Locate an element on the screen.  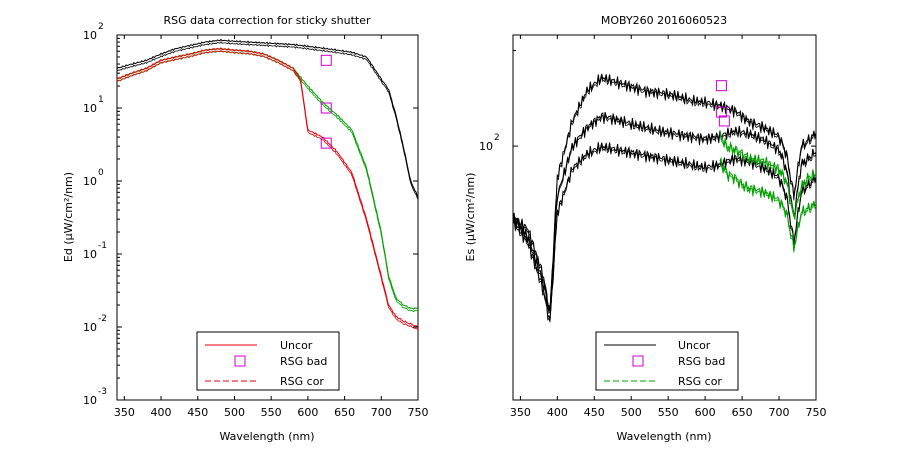
right-x-tick-label: 350 is located at coordinates (520, 412).